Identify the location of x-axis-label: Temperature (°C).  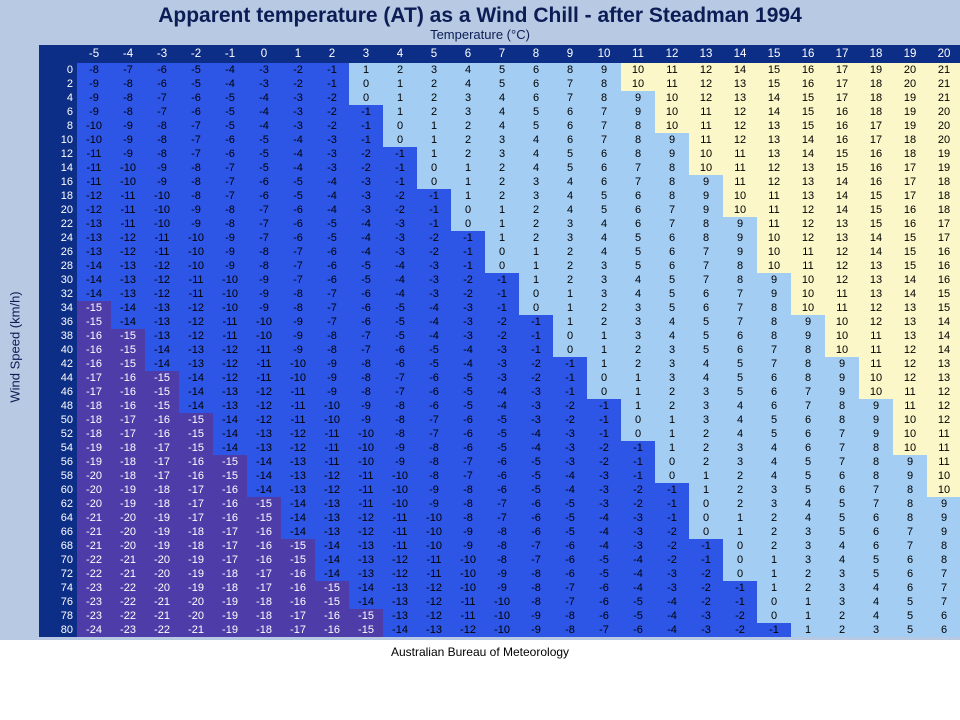
(480, 34).